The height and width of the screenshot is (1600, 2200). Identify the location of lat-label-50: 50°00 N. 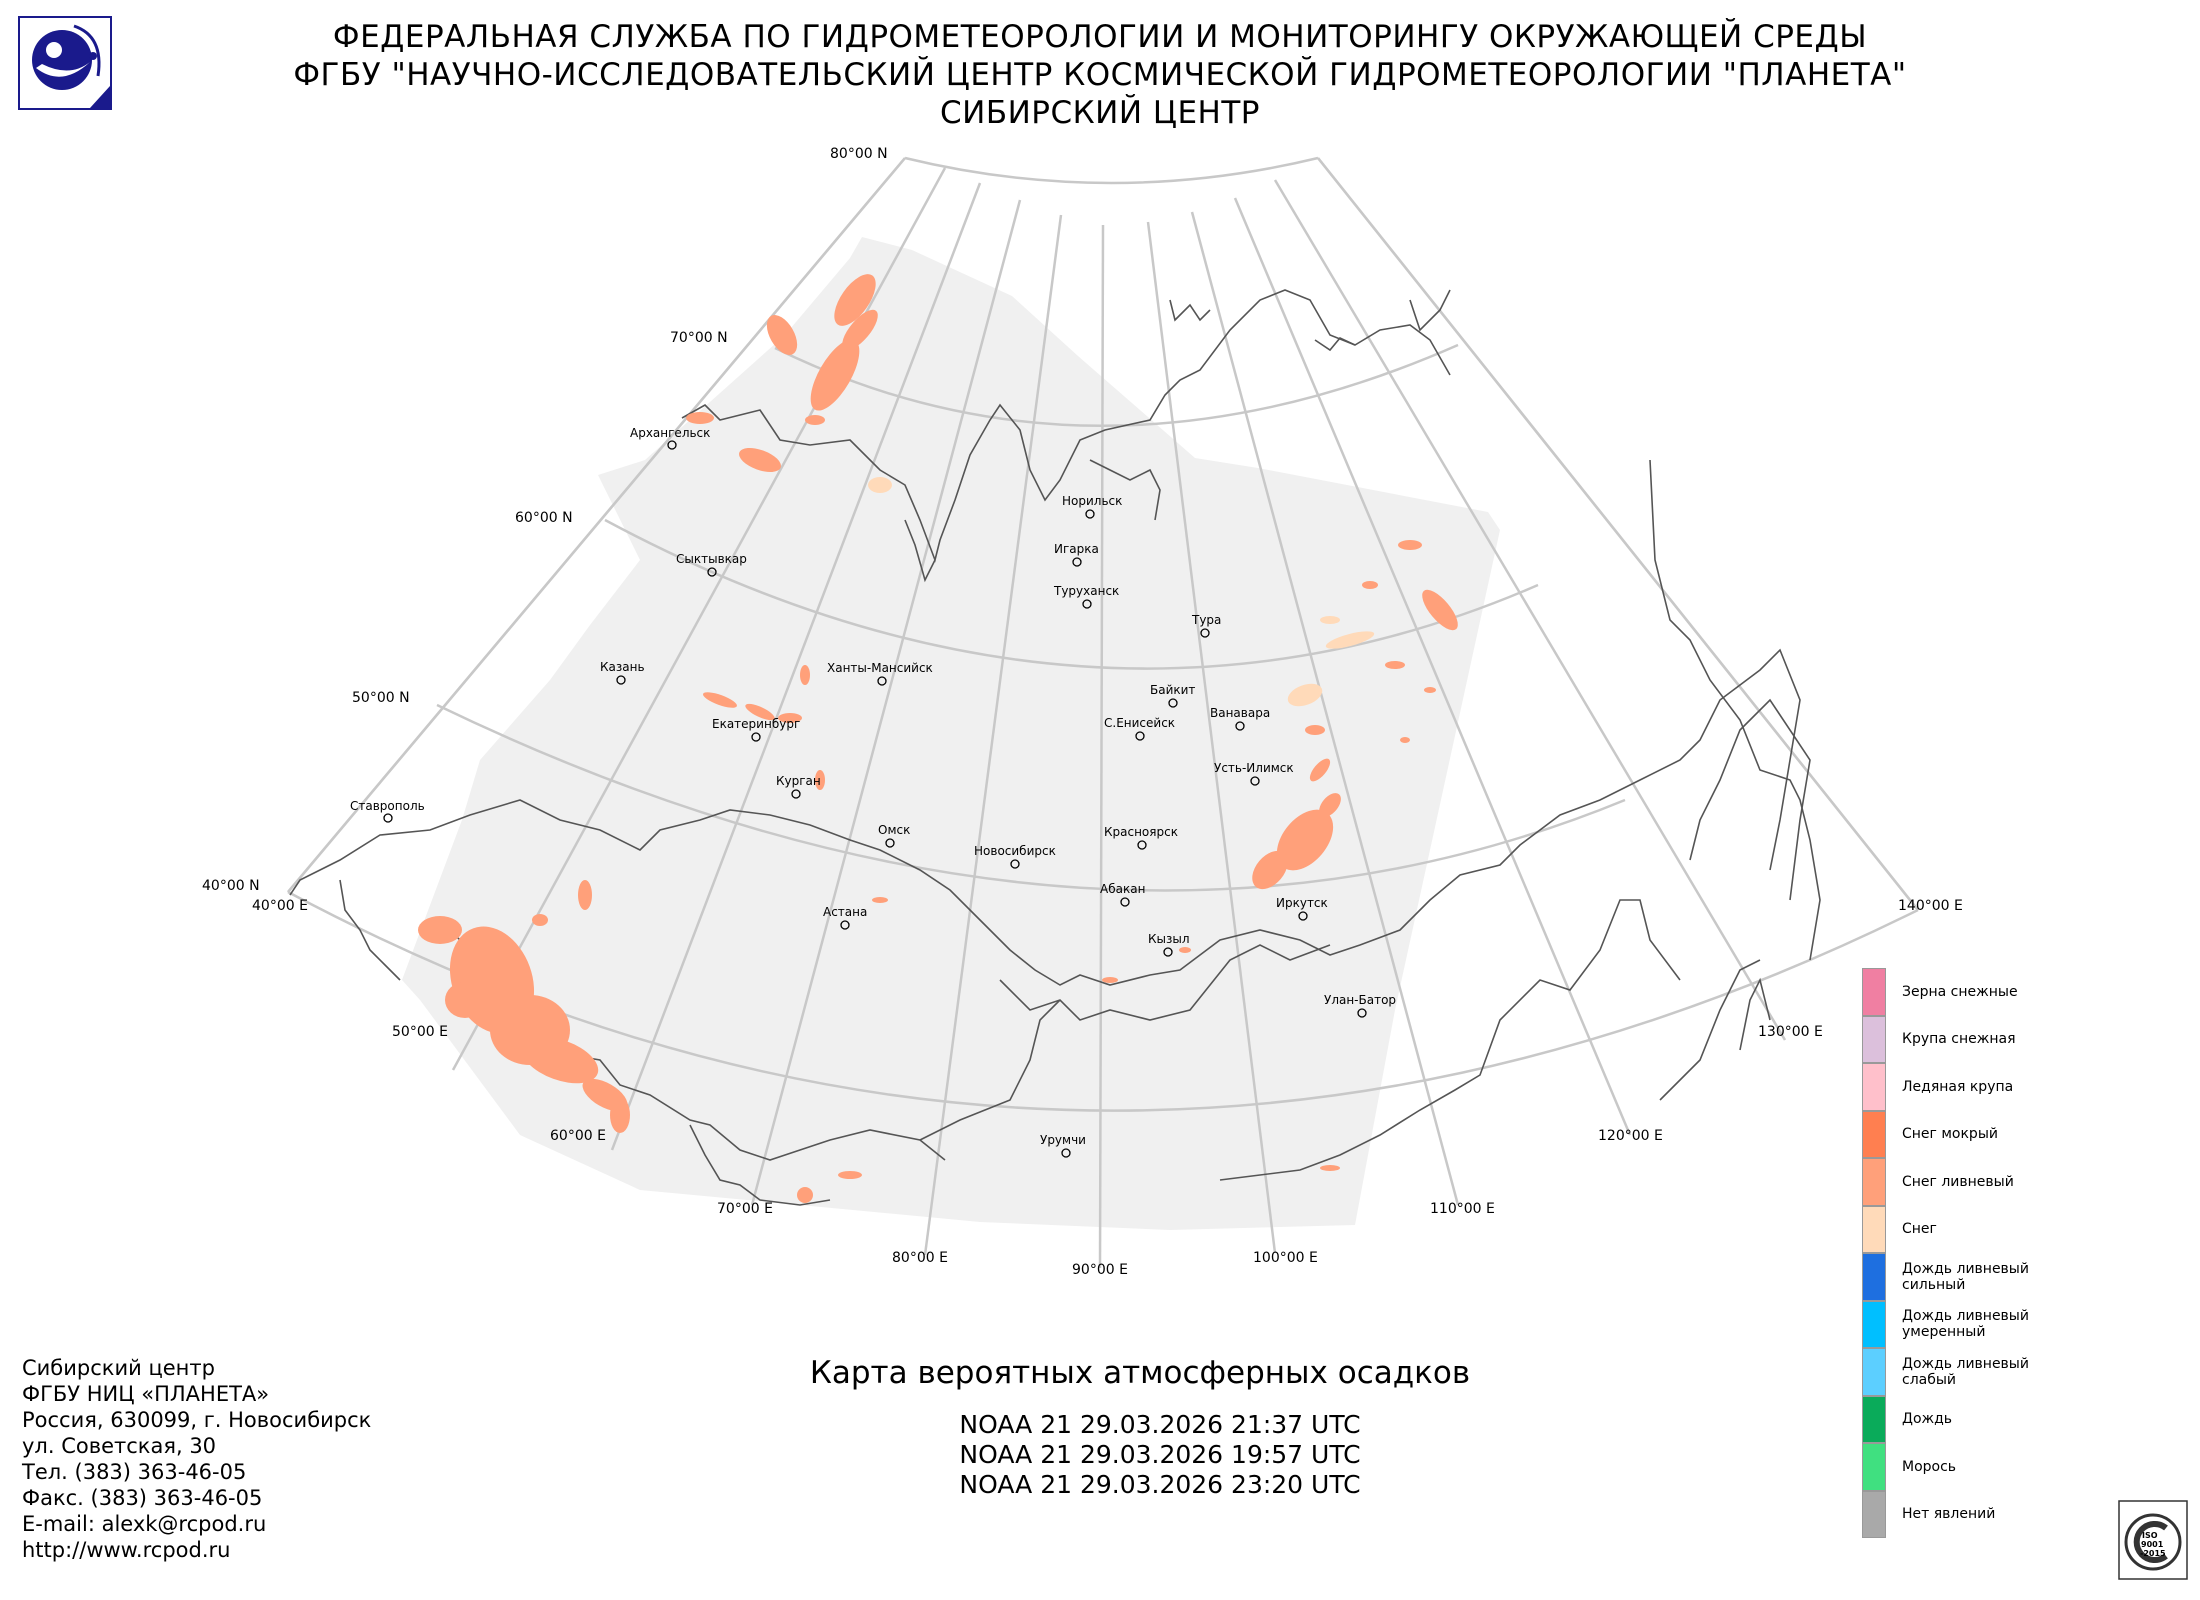
(381, 698).